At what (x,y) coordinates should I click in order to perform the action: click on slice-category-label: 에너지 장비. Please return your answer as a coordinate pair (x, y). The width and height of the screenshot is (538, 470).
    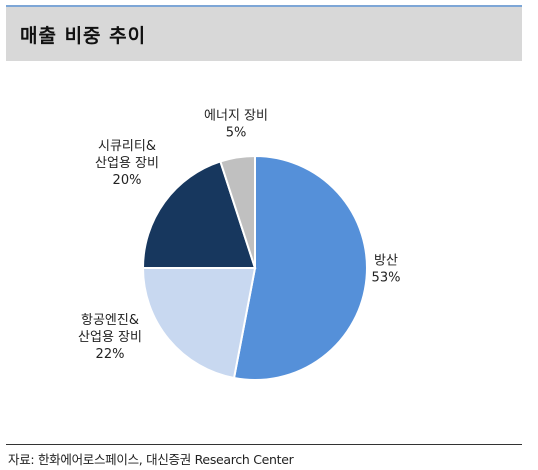
    Looking at the image, I should click on (236, 116).